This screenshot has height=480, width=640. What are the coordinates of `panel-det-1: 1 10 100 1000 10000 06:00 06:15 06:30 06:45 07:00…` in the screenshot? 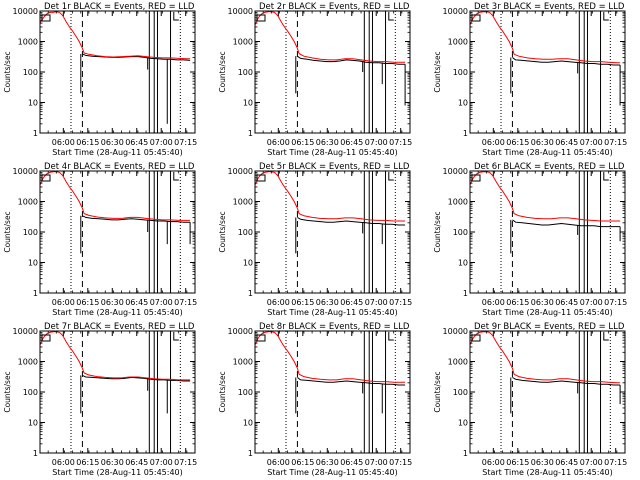 It's located at (100, 79).